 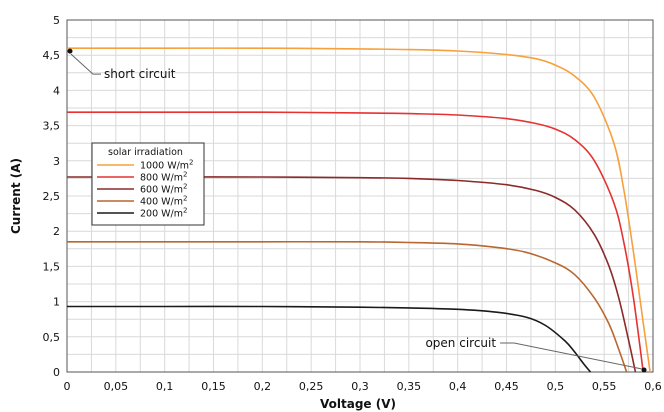 I want to click on x-tick-label: 0,45, so click(x=506, y=386).